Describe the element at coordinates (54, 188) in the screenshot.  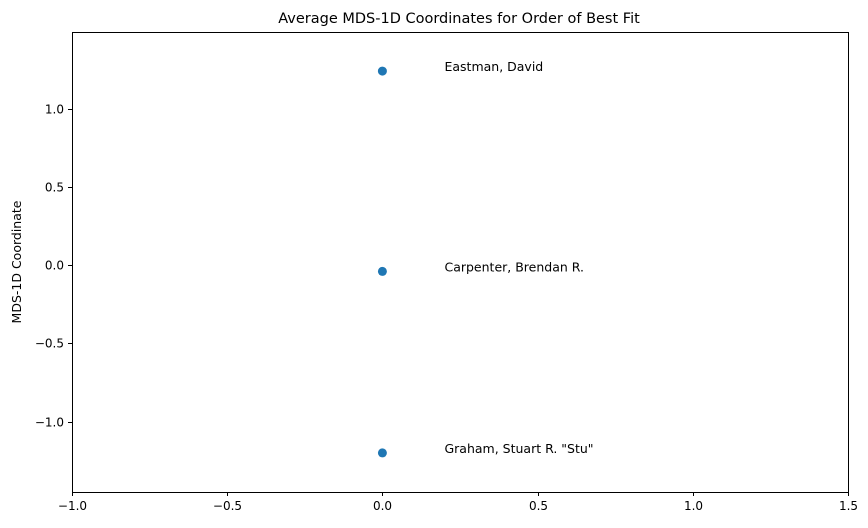
I see `y-tick-label: 0.5` at that location.